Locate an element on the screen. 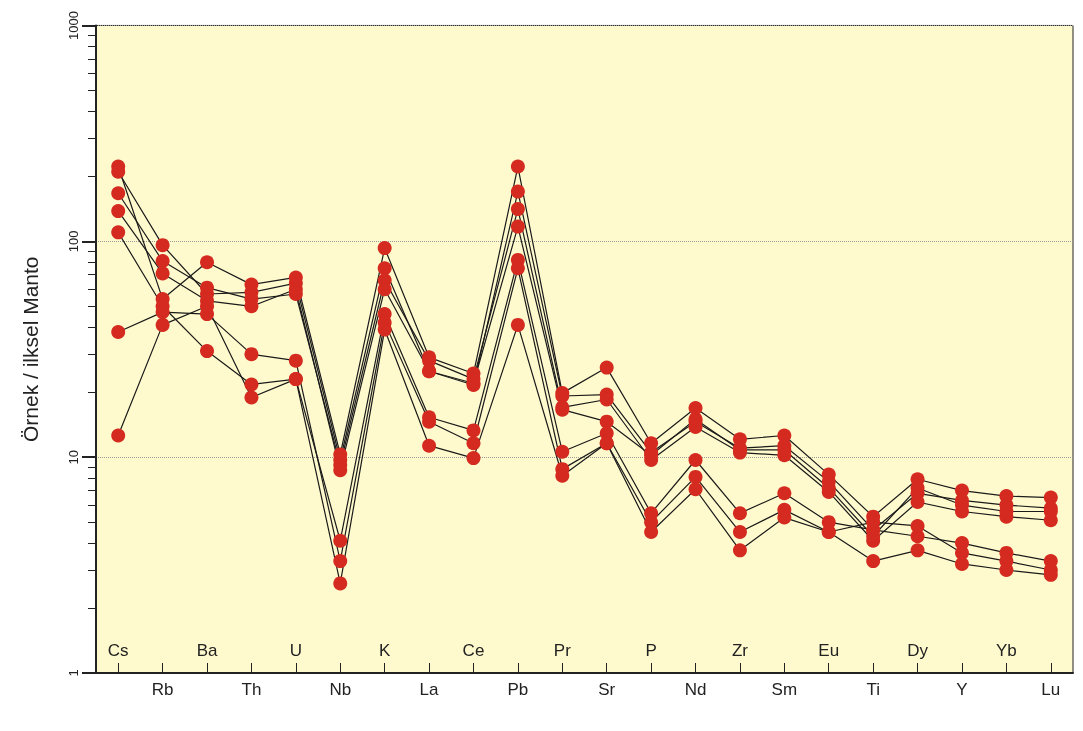 The height and width of the screenshot is (731, 1083). x-tick-label: Rb is located at coordinates (162, 689).